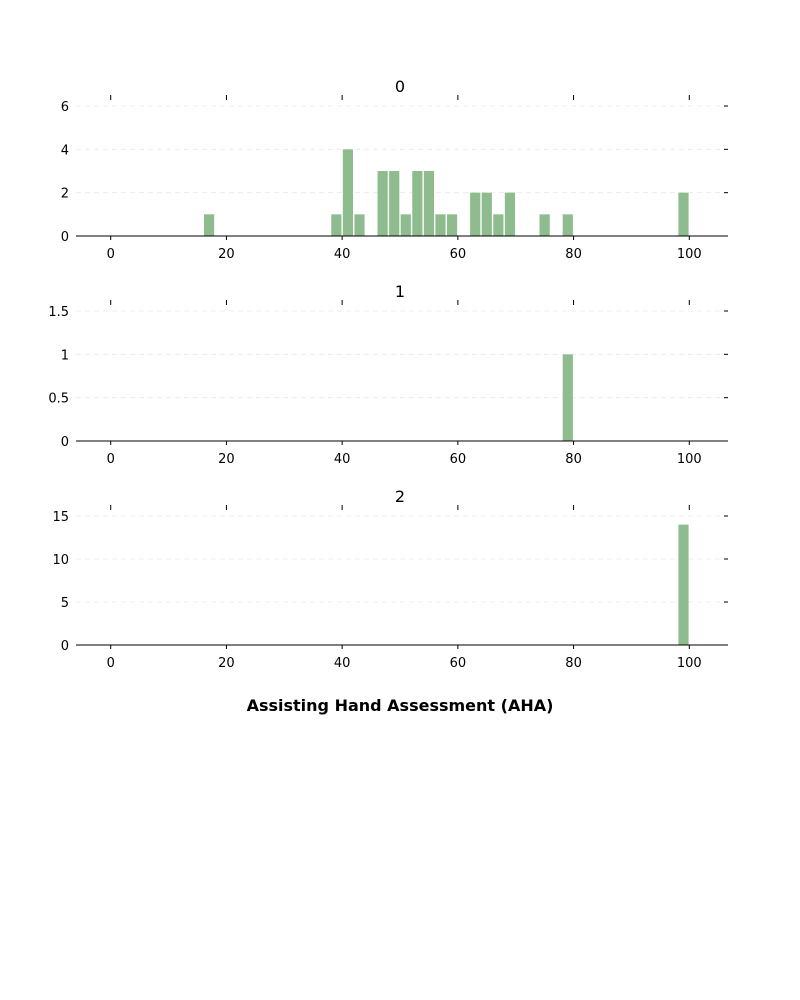 The image size is (800, 1000). Describe the element at coordinates (65, 107) in the screenshot. I see `y-tick-label: 6` at that location.